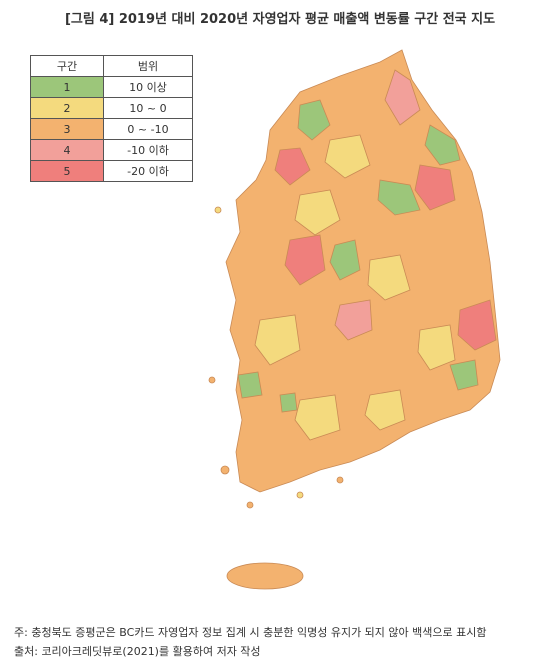 The height and width of the screenshot is (659, 560). I want to click on legend-header: 구간 범위, so click(111, 66).